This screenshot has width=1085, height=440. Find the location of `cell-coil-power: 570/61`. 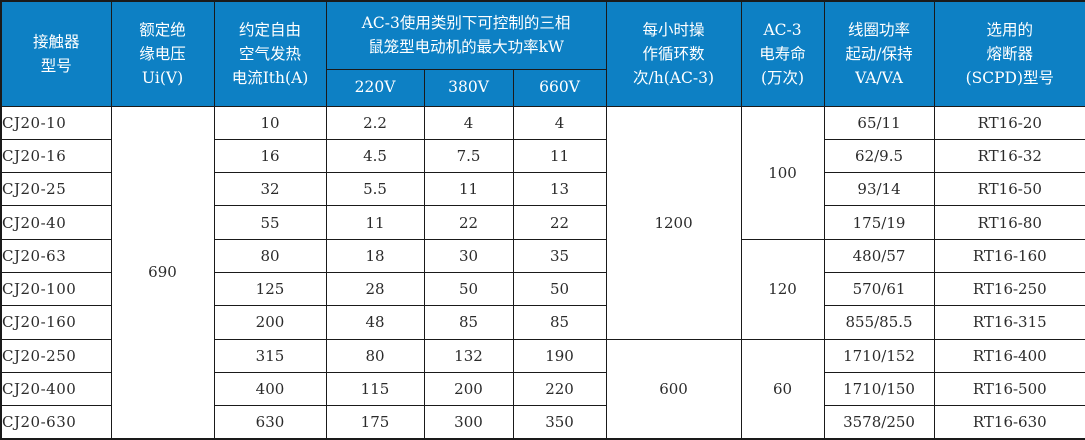

cell-coil-power: 570/61 is located at coordinates (879, 289).